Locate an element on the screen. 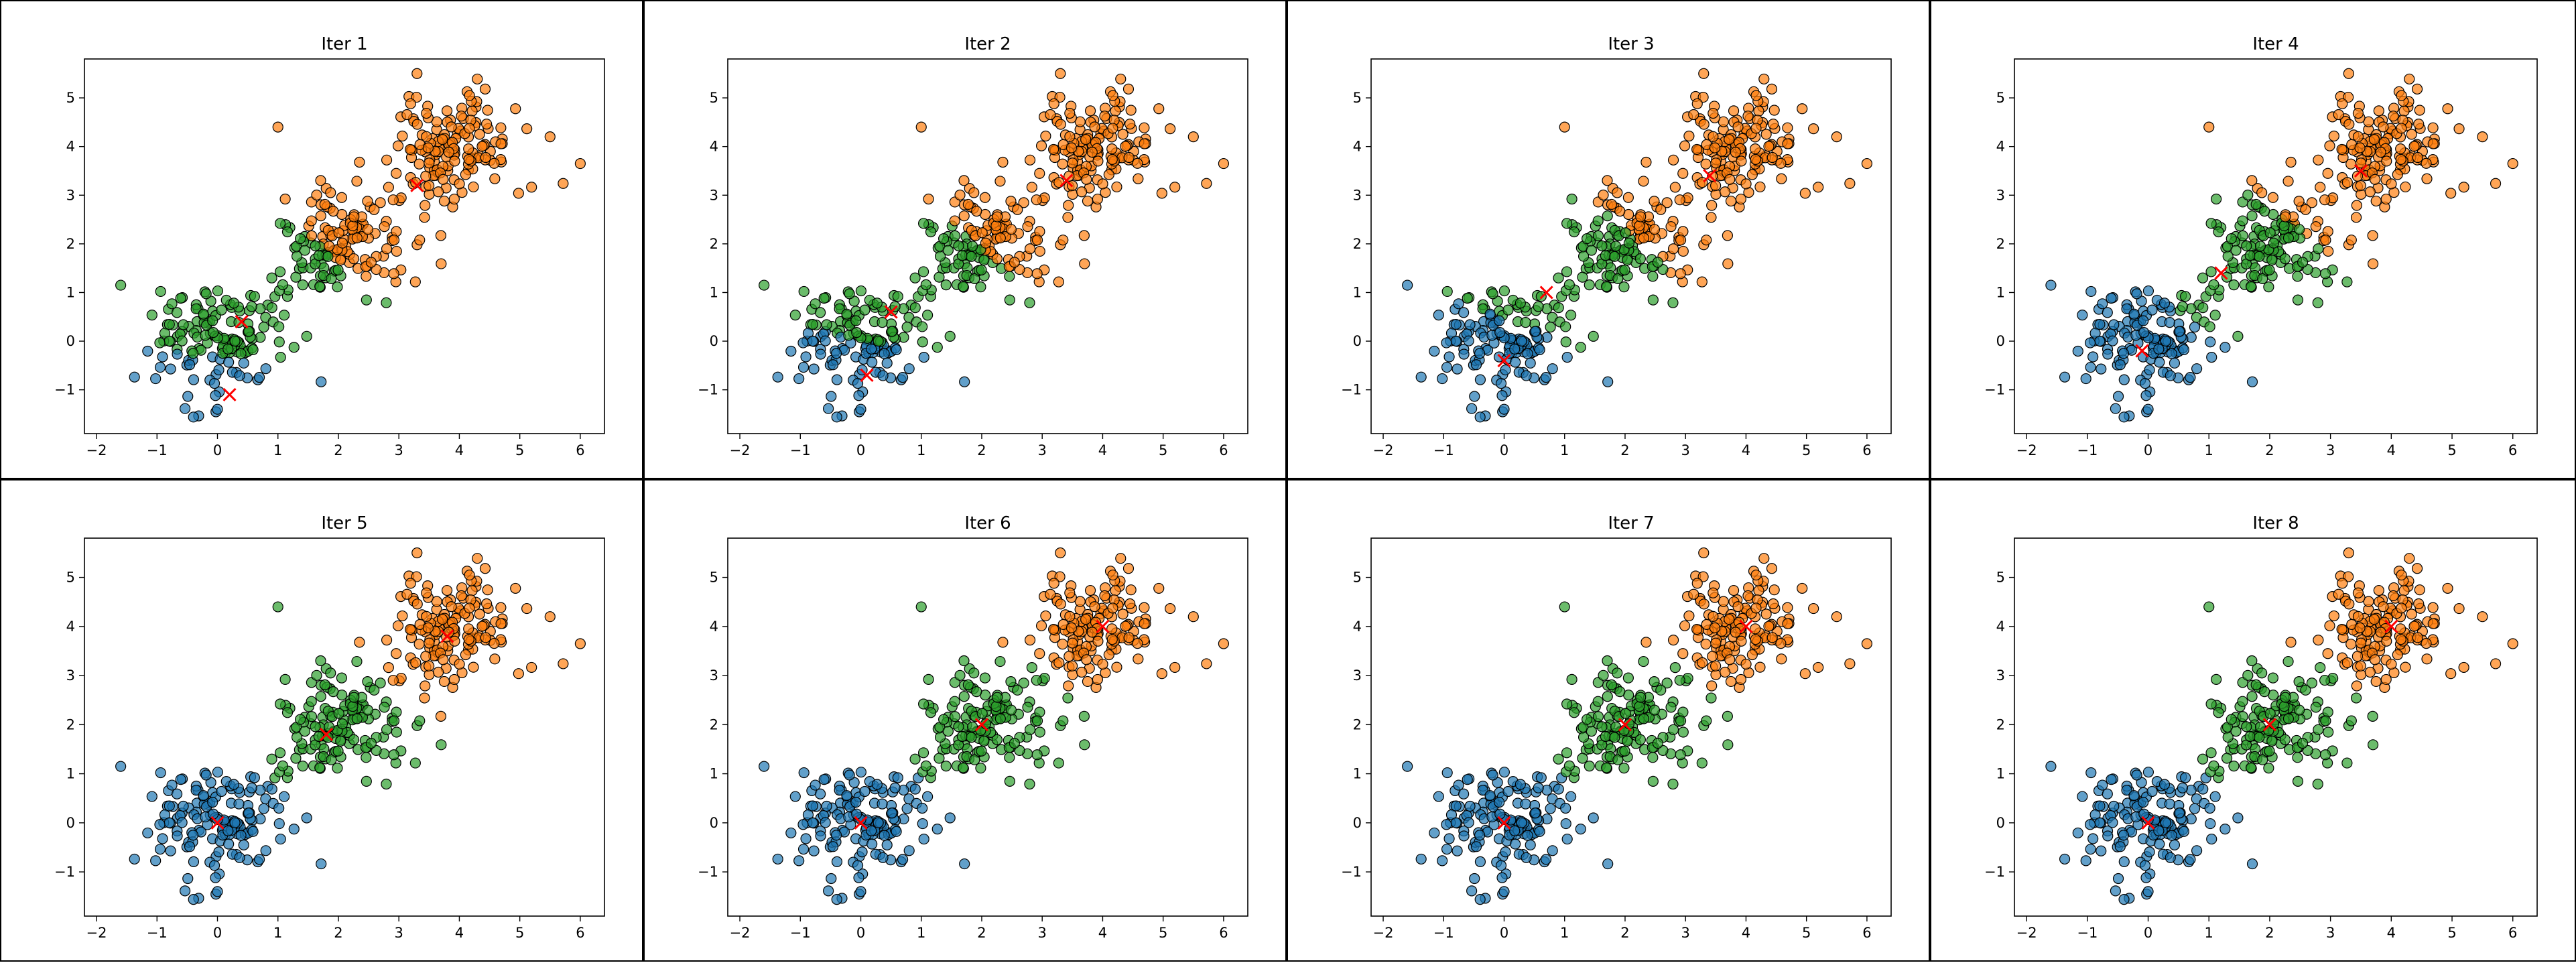  y-tick-label: −1 is located at coordinates (708, 390).